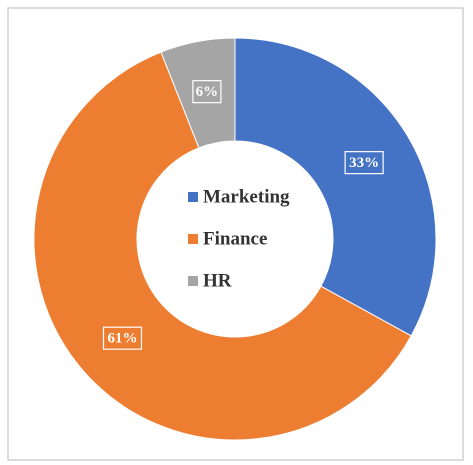 This screenshot has height=465, width=473. I want to click on data-label: 33%, so click(364, 163).